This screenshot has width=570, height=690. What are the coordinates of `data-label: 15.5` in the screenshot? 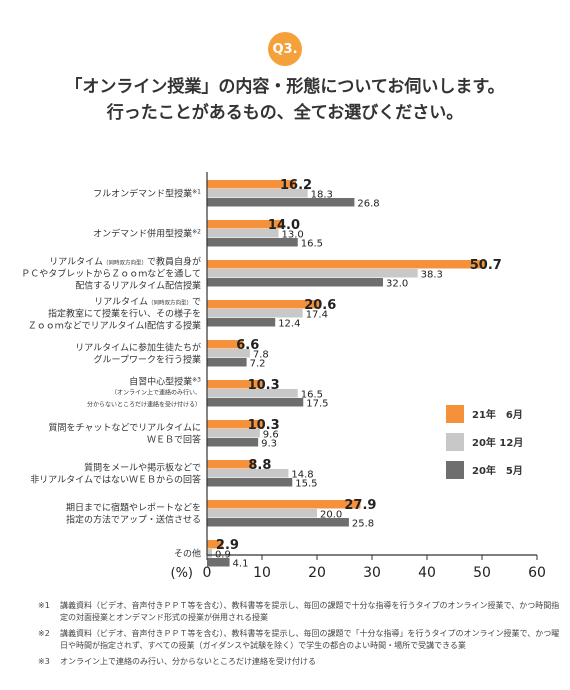 It's located at (306, 484).